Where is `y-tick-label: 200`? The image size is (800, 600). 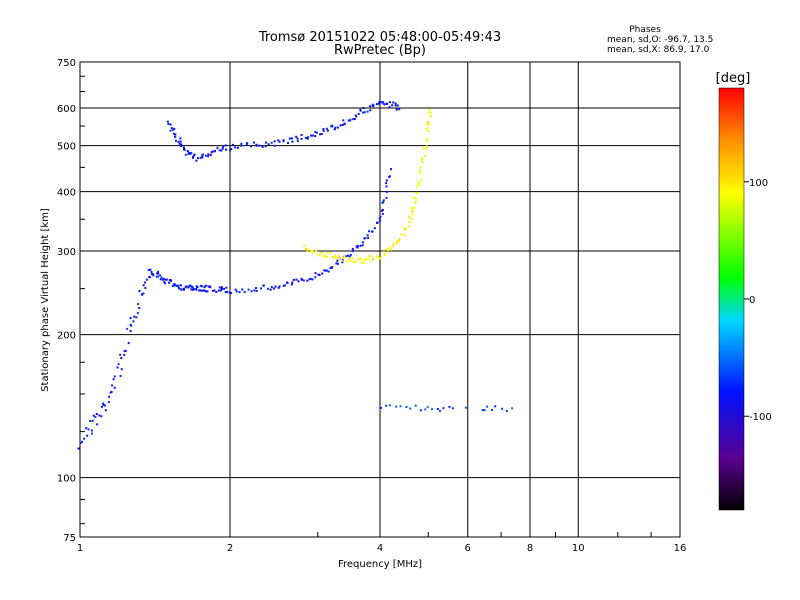 y-tick-label: 200 is located at coordinates (66, 336).